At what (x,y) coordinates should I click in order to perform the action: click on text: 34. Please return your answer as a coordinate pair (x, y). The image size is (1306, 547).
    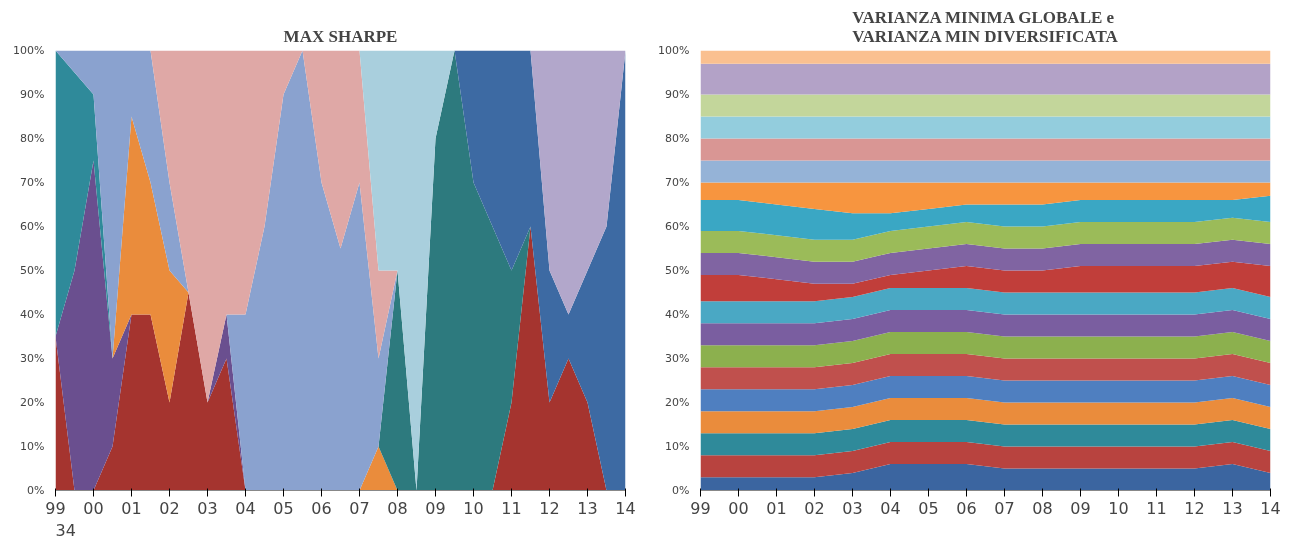
    Looking at the image, I should click on (65, 530).